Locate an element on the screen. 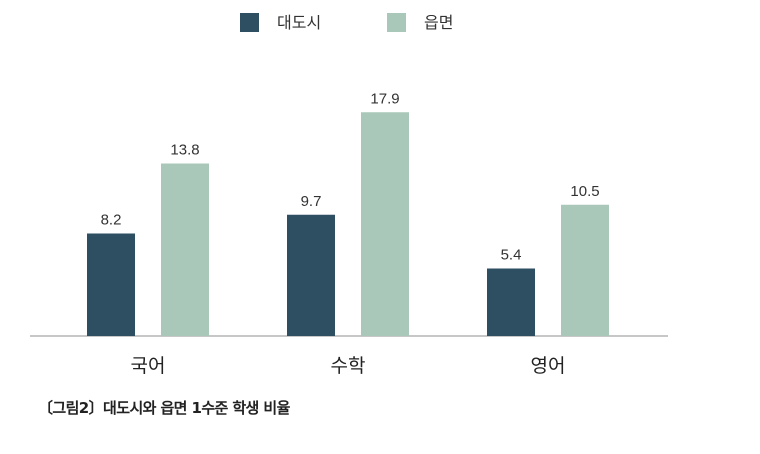  data-label-series1-2: 5.4 is located at coordinates (511, 255).